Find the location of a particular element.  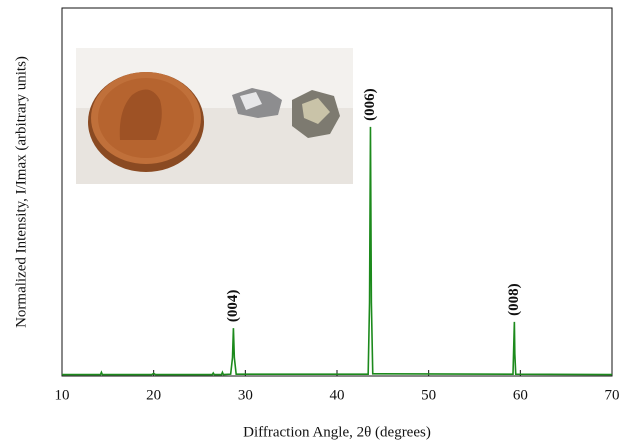

x-tick-label: 10 is located at coordinates (62, 395).